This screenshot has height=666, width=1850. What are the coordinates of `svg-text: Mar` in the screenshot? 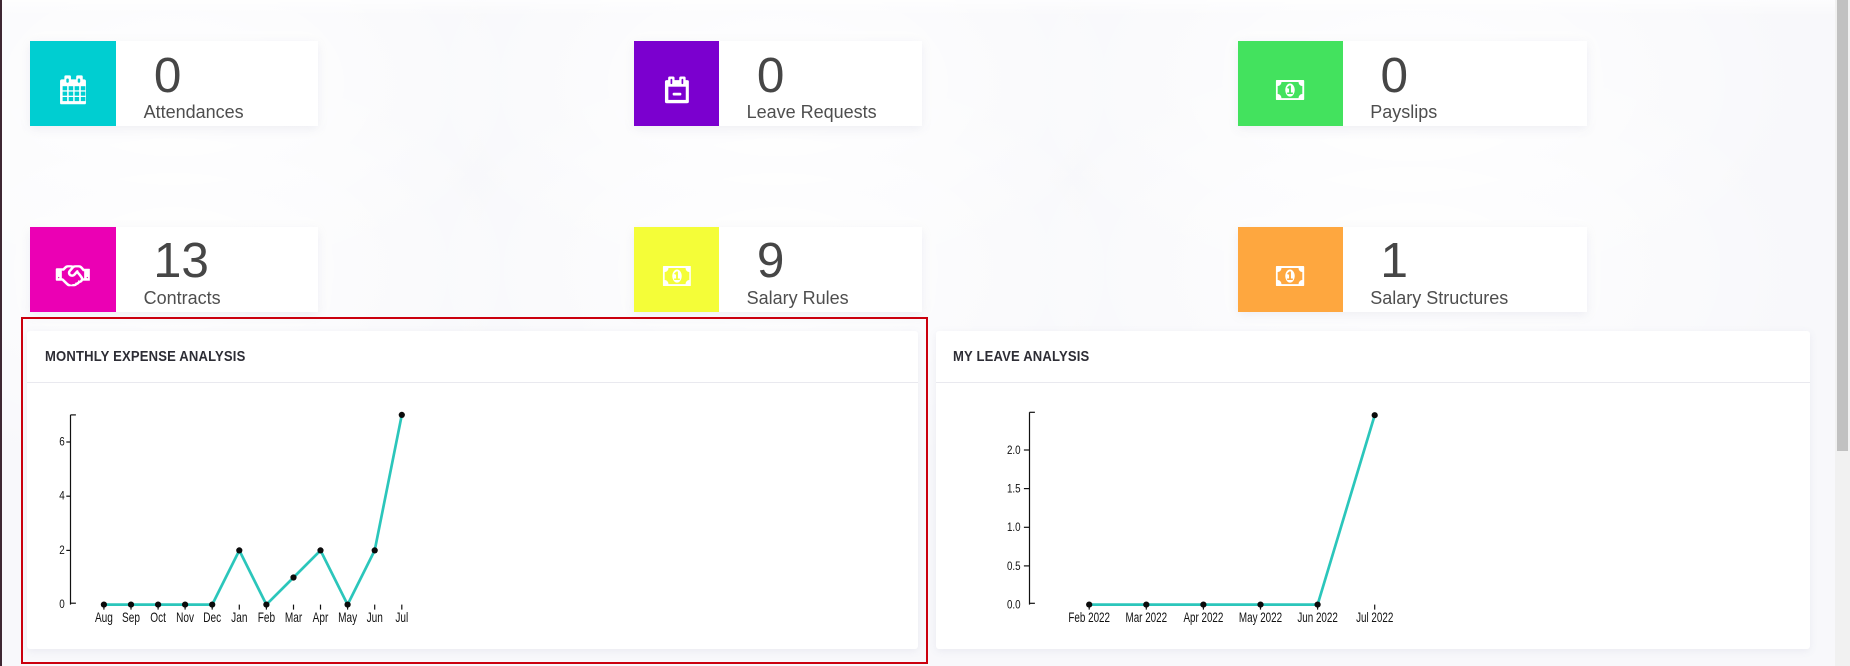 It's located at (293, 618).